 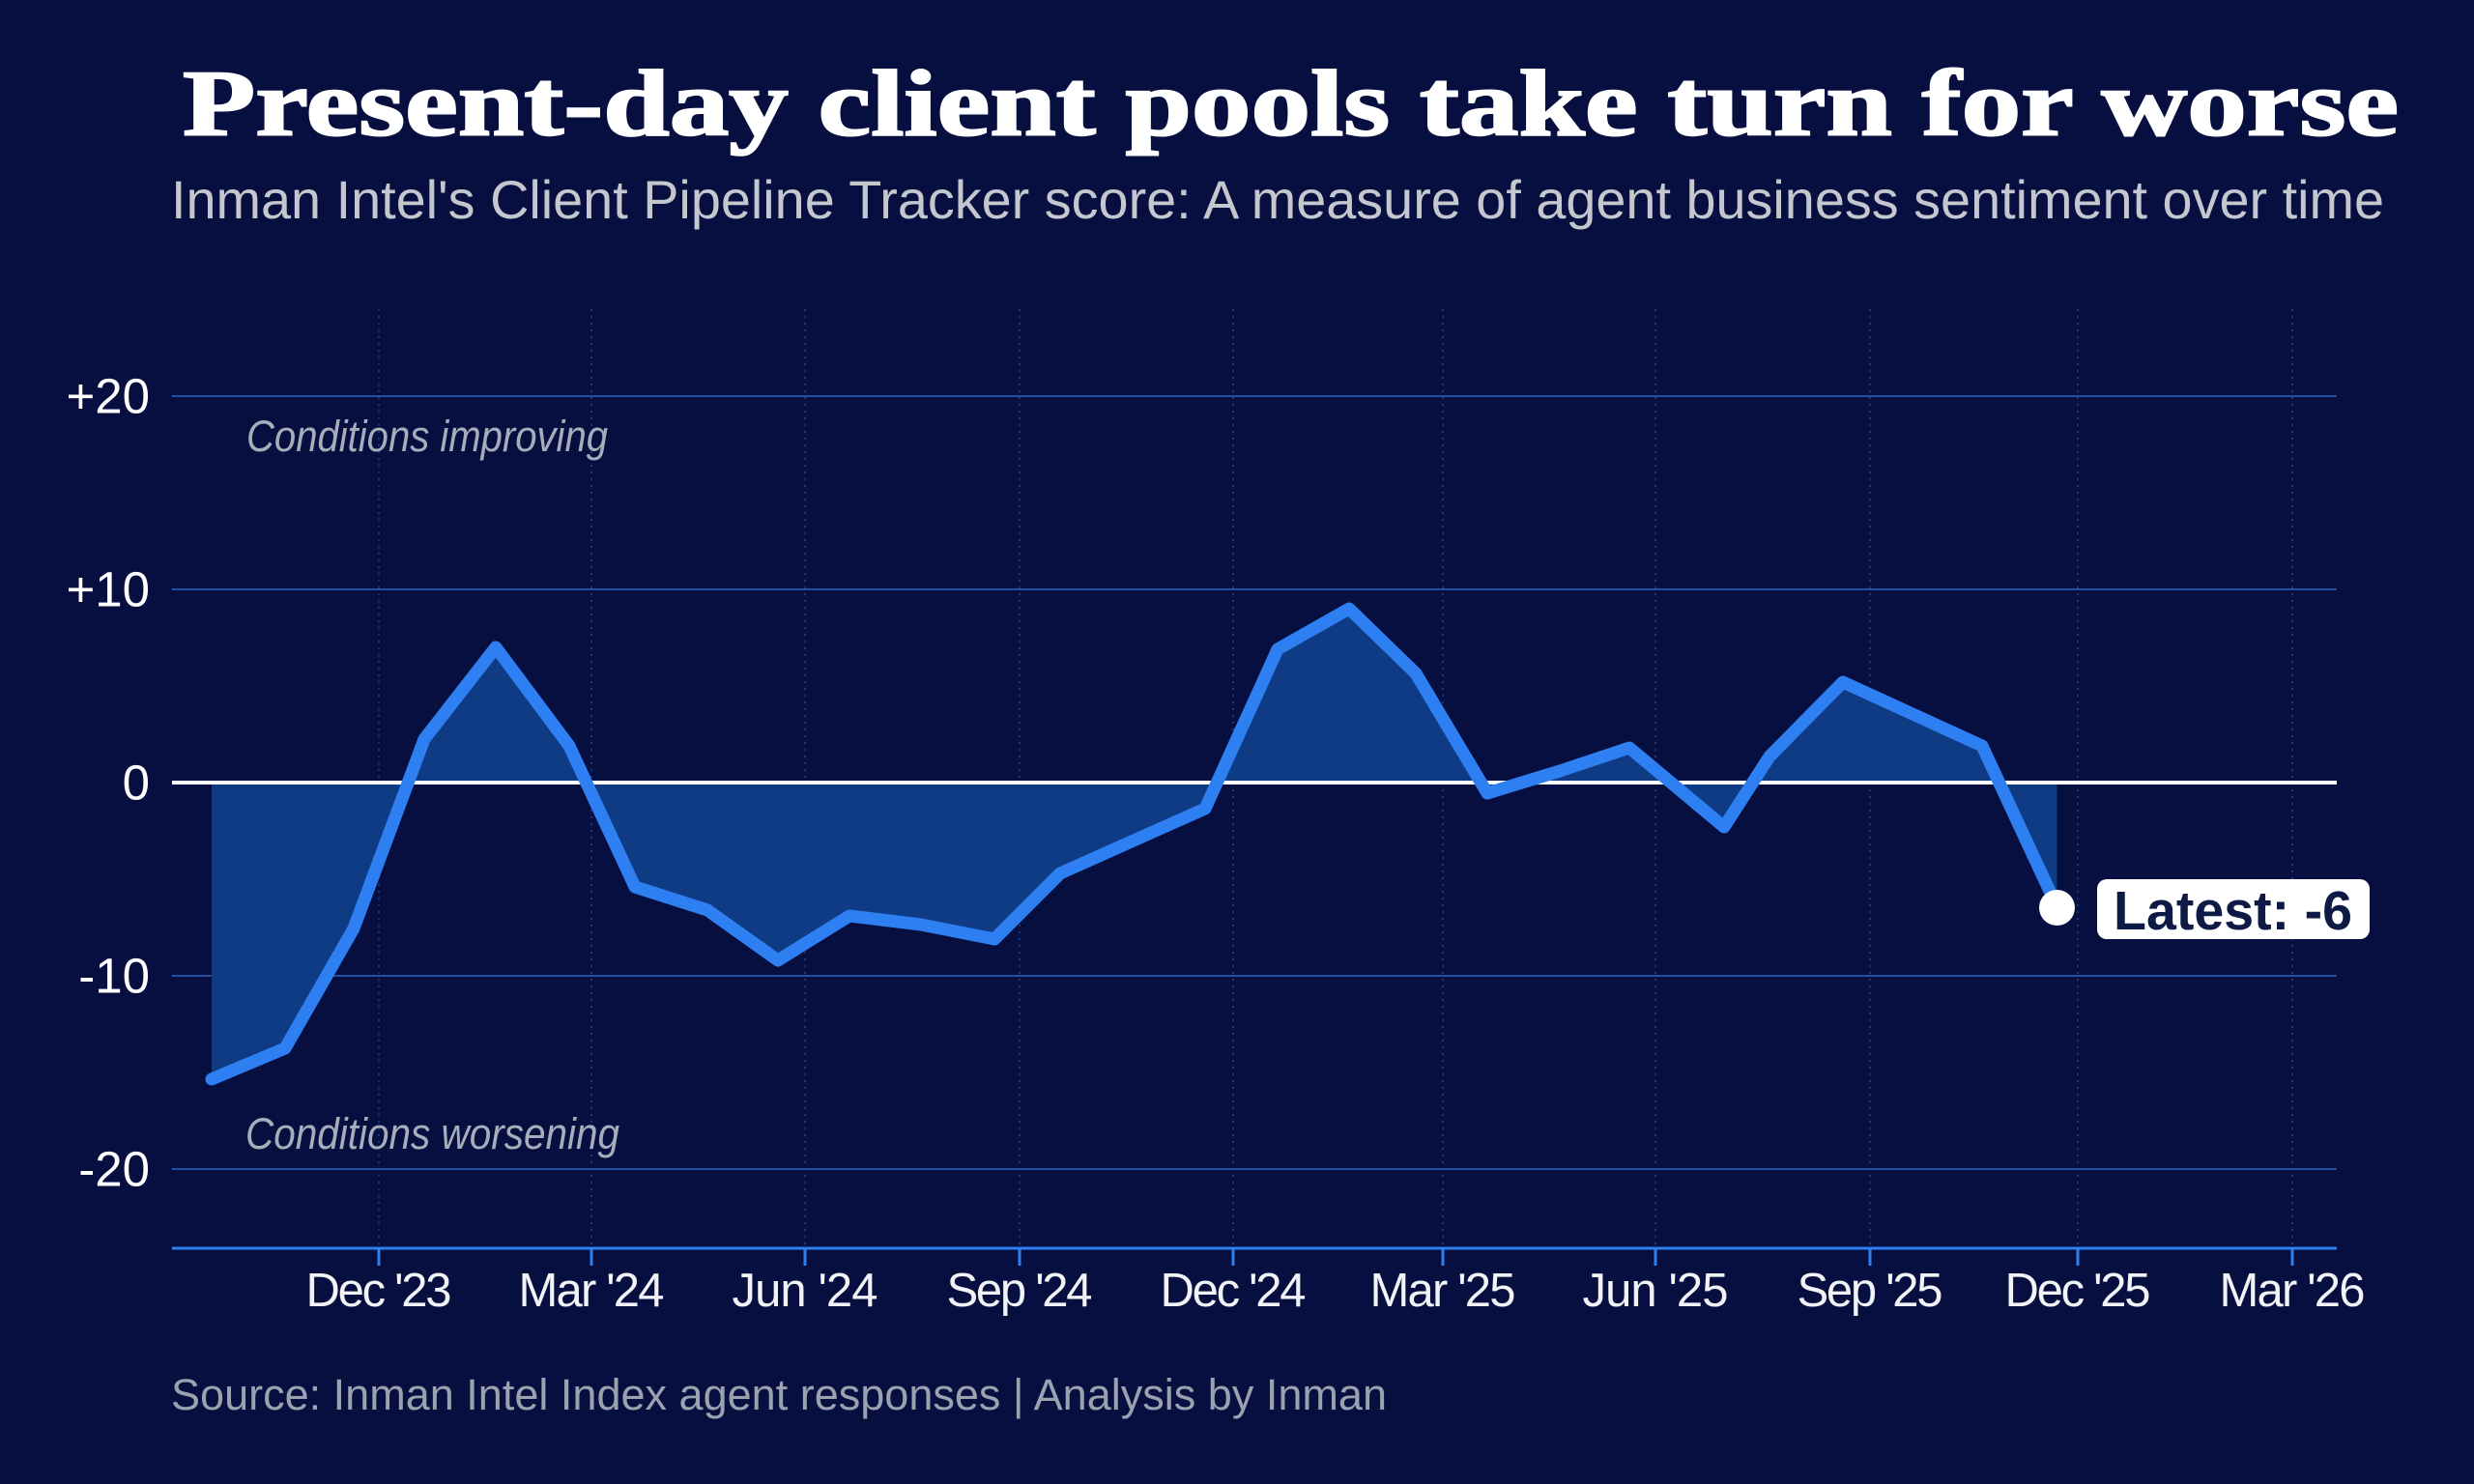 I want to click on svg-text: Conditions improving, so click(x=427, y=437).